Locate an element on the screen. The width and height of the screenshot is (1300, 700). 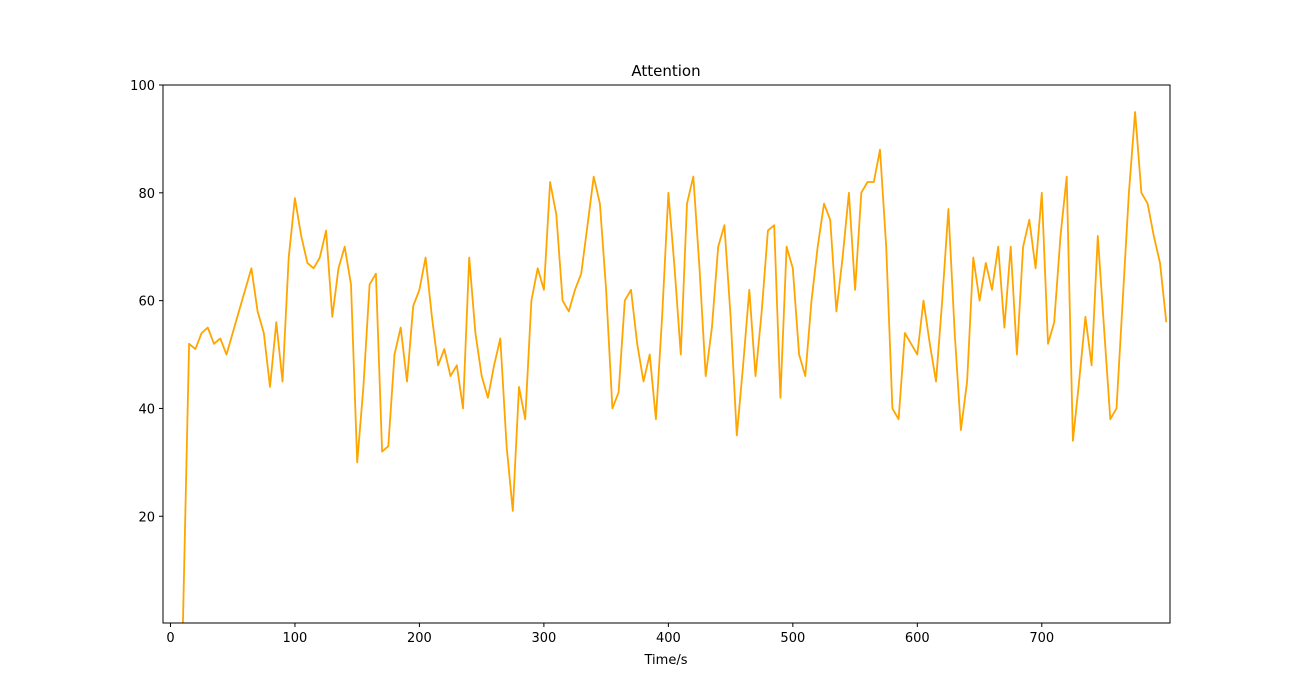
x-tick-label: 500 is located at coordinates (792, 638).